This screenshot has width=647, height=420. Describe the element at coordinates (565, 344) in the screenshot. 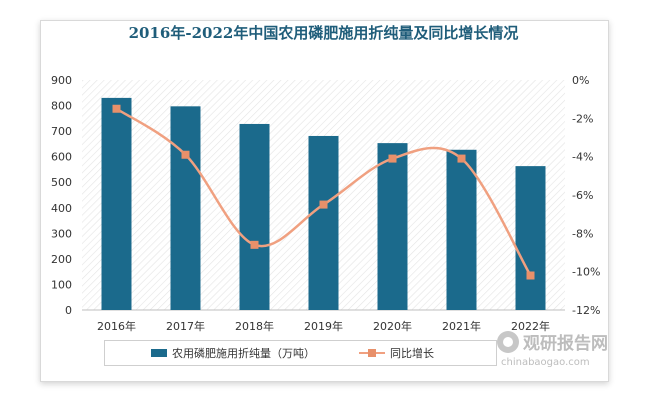

I see `watermark-name: 观研报告网` at that location.